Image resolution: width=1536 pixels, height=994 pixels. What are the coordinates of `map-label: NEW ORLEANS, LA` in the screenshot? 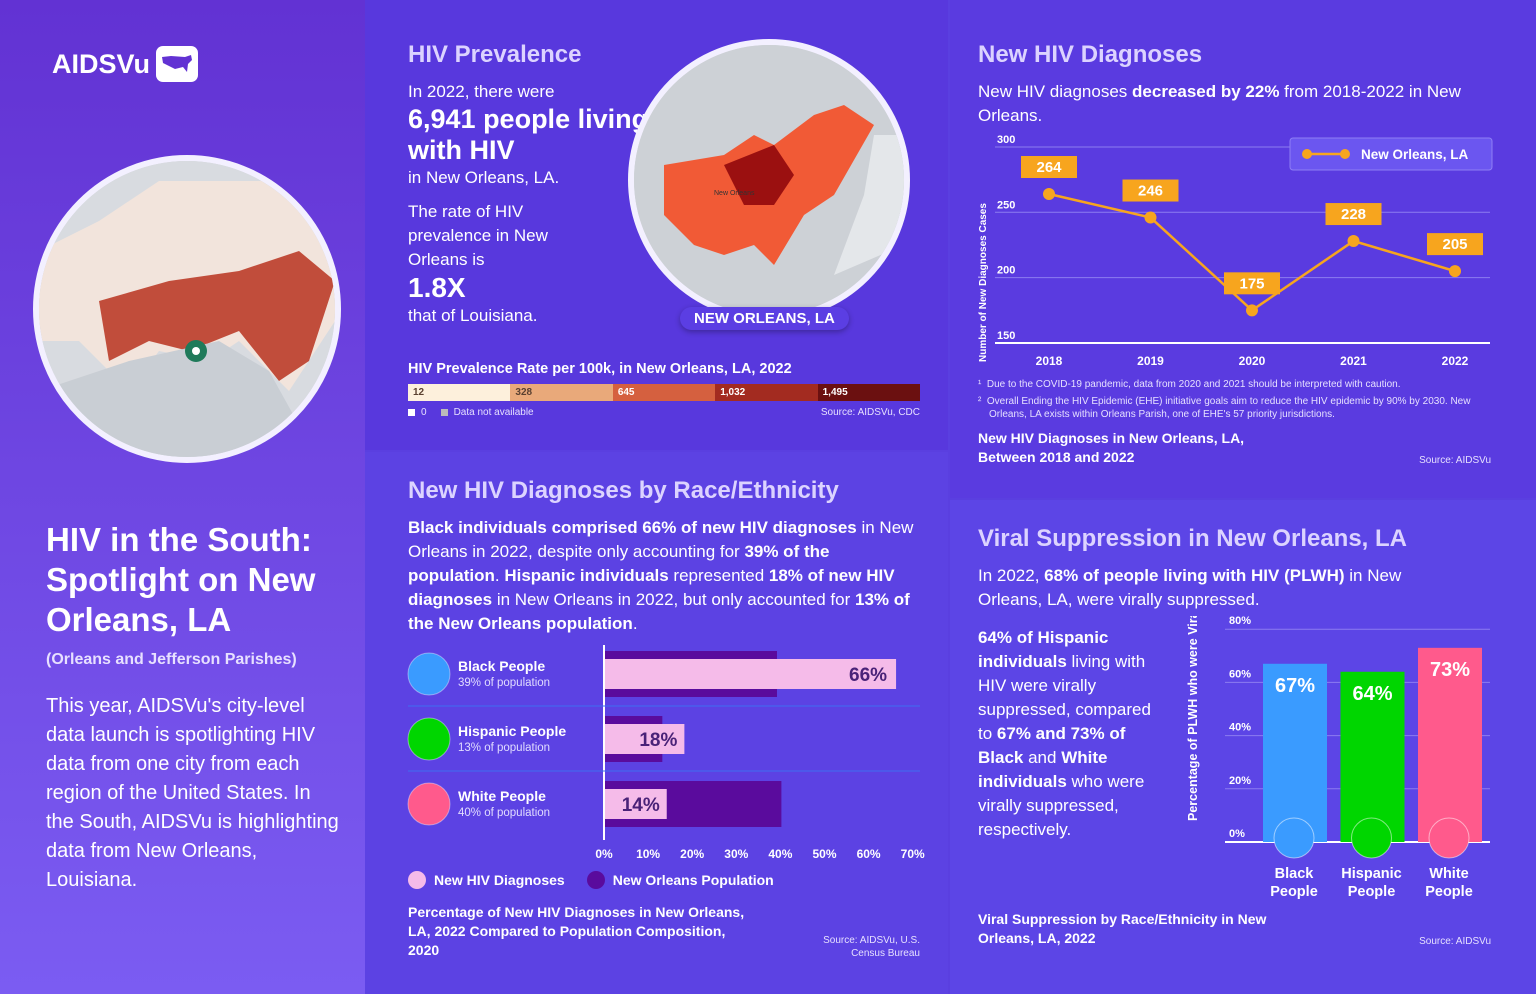 It's located at (764, 318).